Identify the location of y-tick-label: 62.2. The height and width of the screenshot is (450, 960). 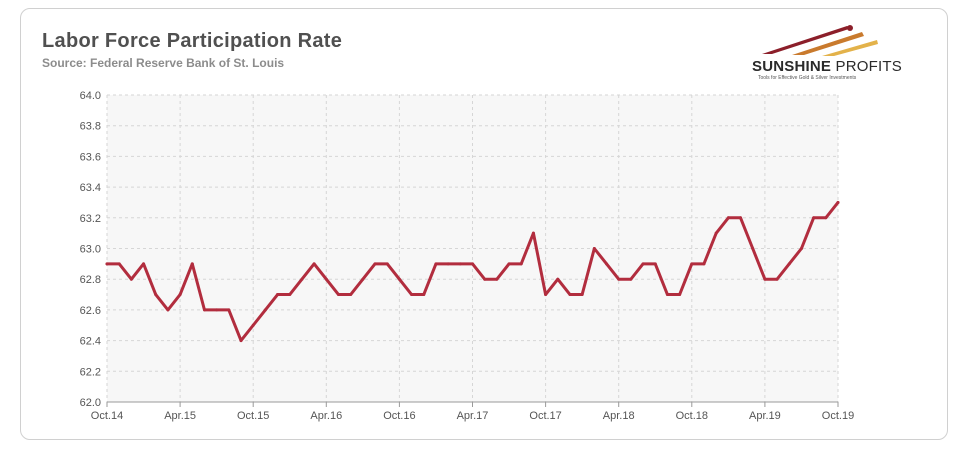
(90, 372).